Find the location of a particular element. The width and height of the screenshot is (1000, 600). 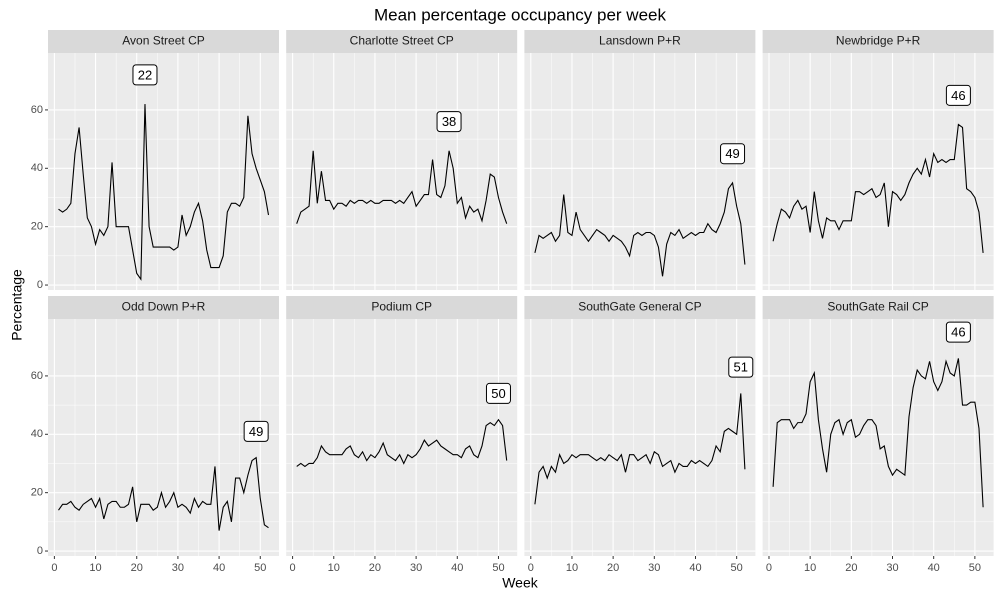

panel: Avon Street CP 0 20 40 60 22 is located at coordinates (155, 160).